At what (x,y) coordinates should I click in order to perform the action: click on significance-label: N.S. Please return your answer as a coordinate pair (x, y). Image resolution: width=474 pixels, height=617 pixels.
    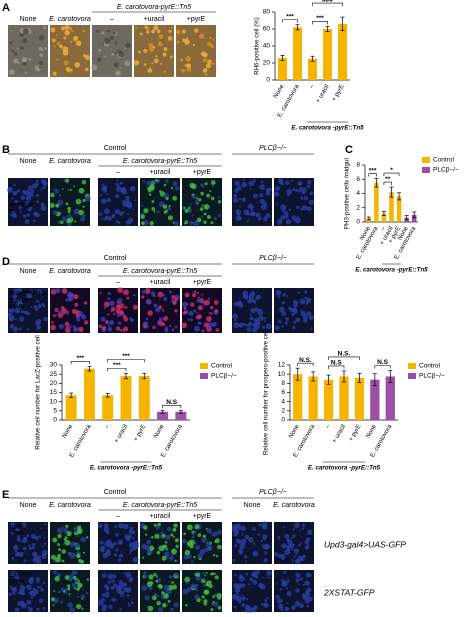
    Looking at the image, I should click on (172, 402).